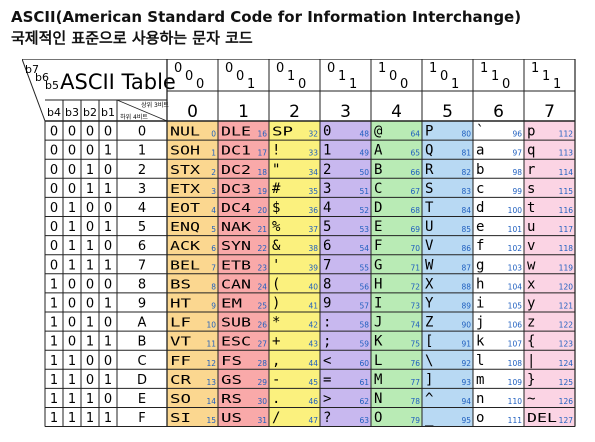 The width and height of the screenshot is (595, 442). Describe the element at coordinates (429, 132) in the screenshot. I see `cell-char-5-0: P` at that location.